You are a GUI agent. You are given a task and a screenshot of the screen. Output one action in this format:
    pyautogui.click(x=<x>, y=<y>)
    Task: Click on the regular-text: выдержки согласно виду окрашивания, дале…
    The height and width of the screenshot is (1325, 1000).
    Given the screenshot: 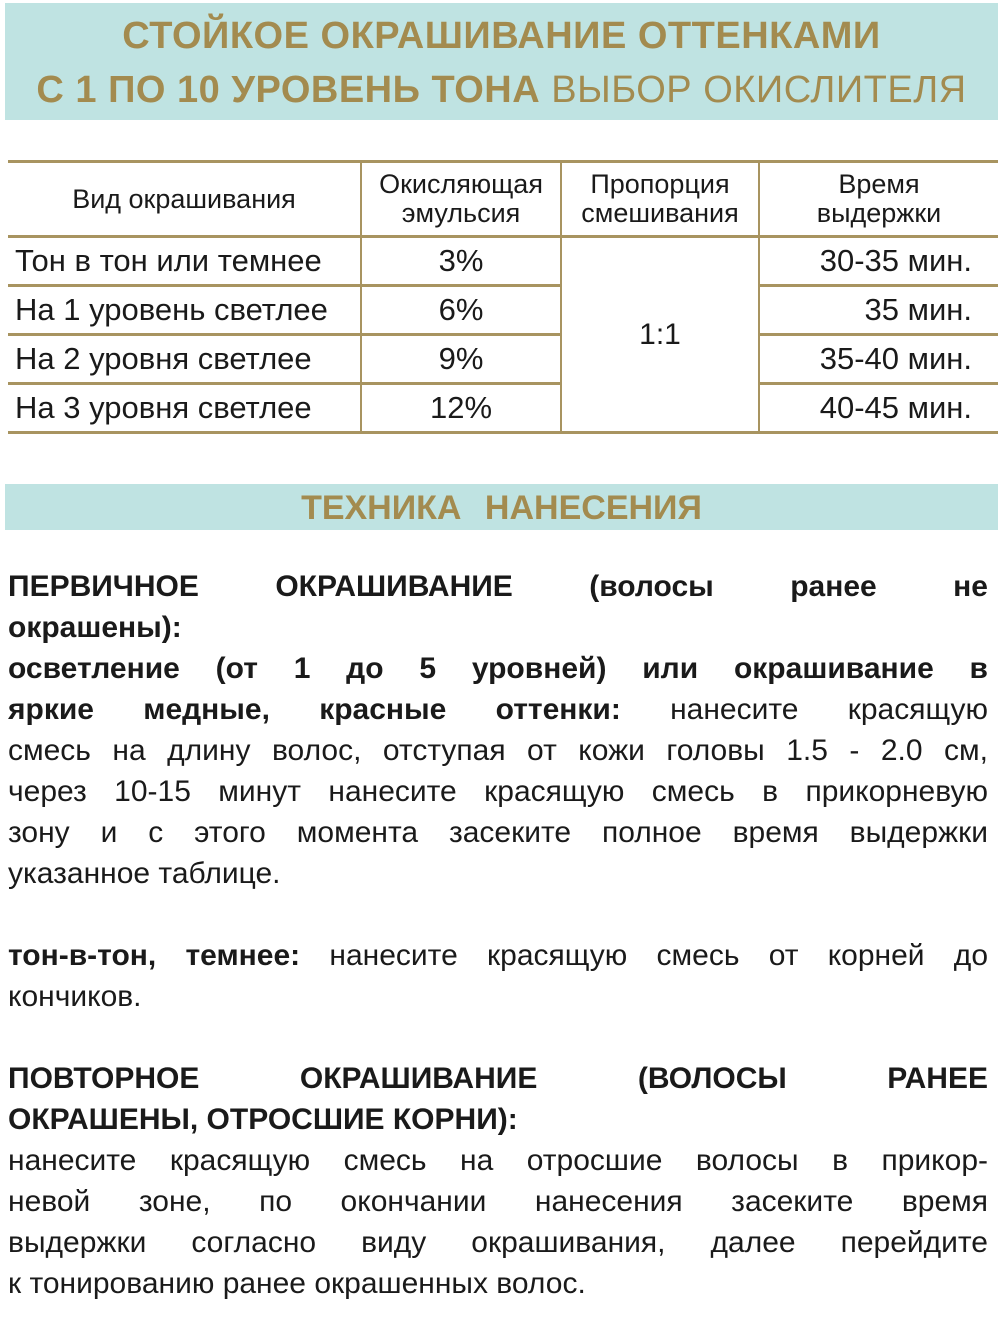 What is the action you would take?
    pyautogui.click(x=498, y=1242)
    